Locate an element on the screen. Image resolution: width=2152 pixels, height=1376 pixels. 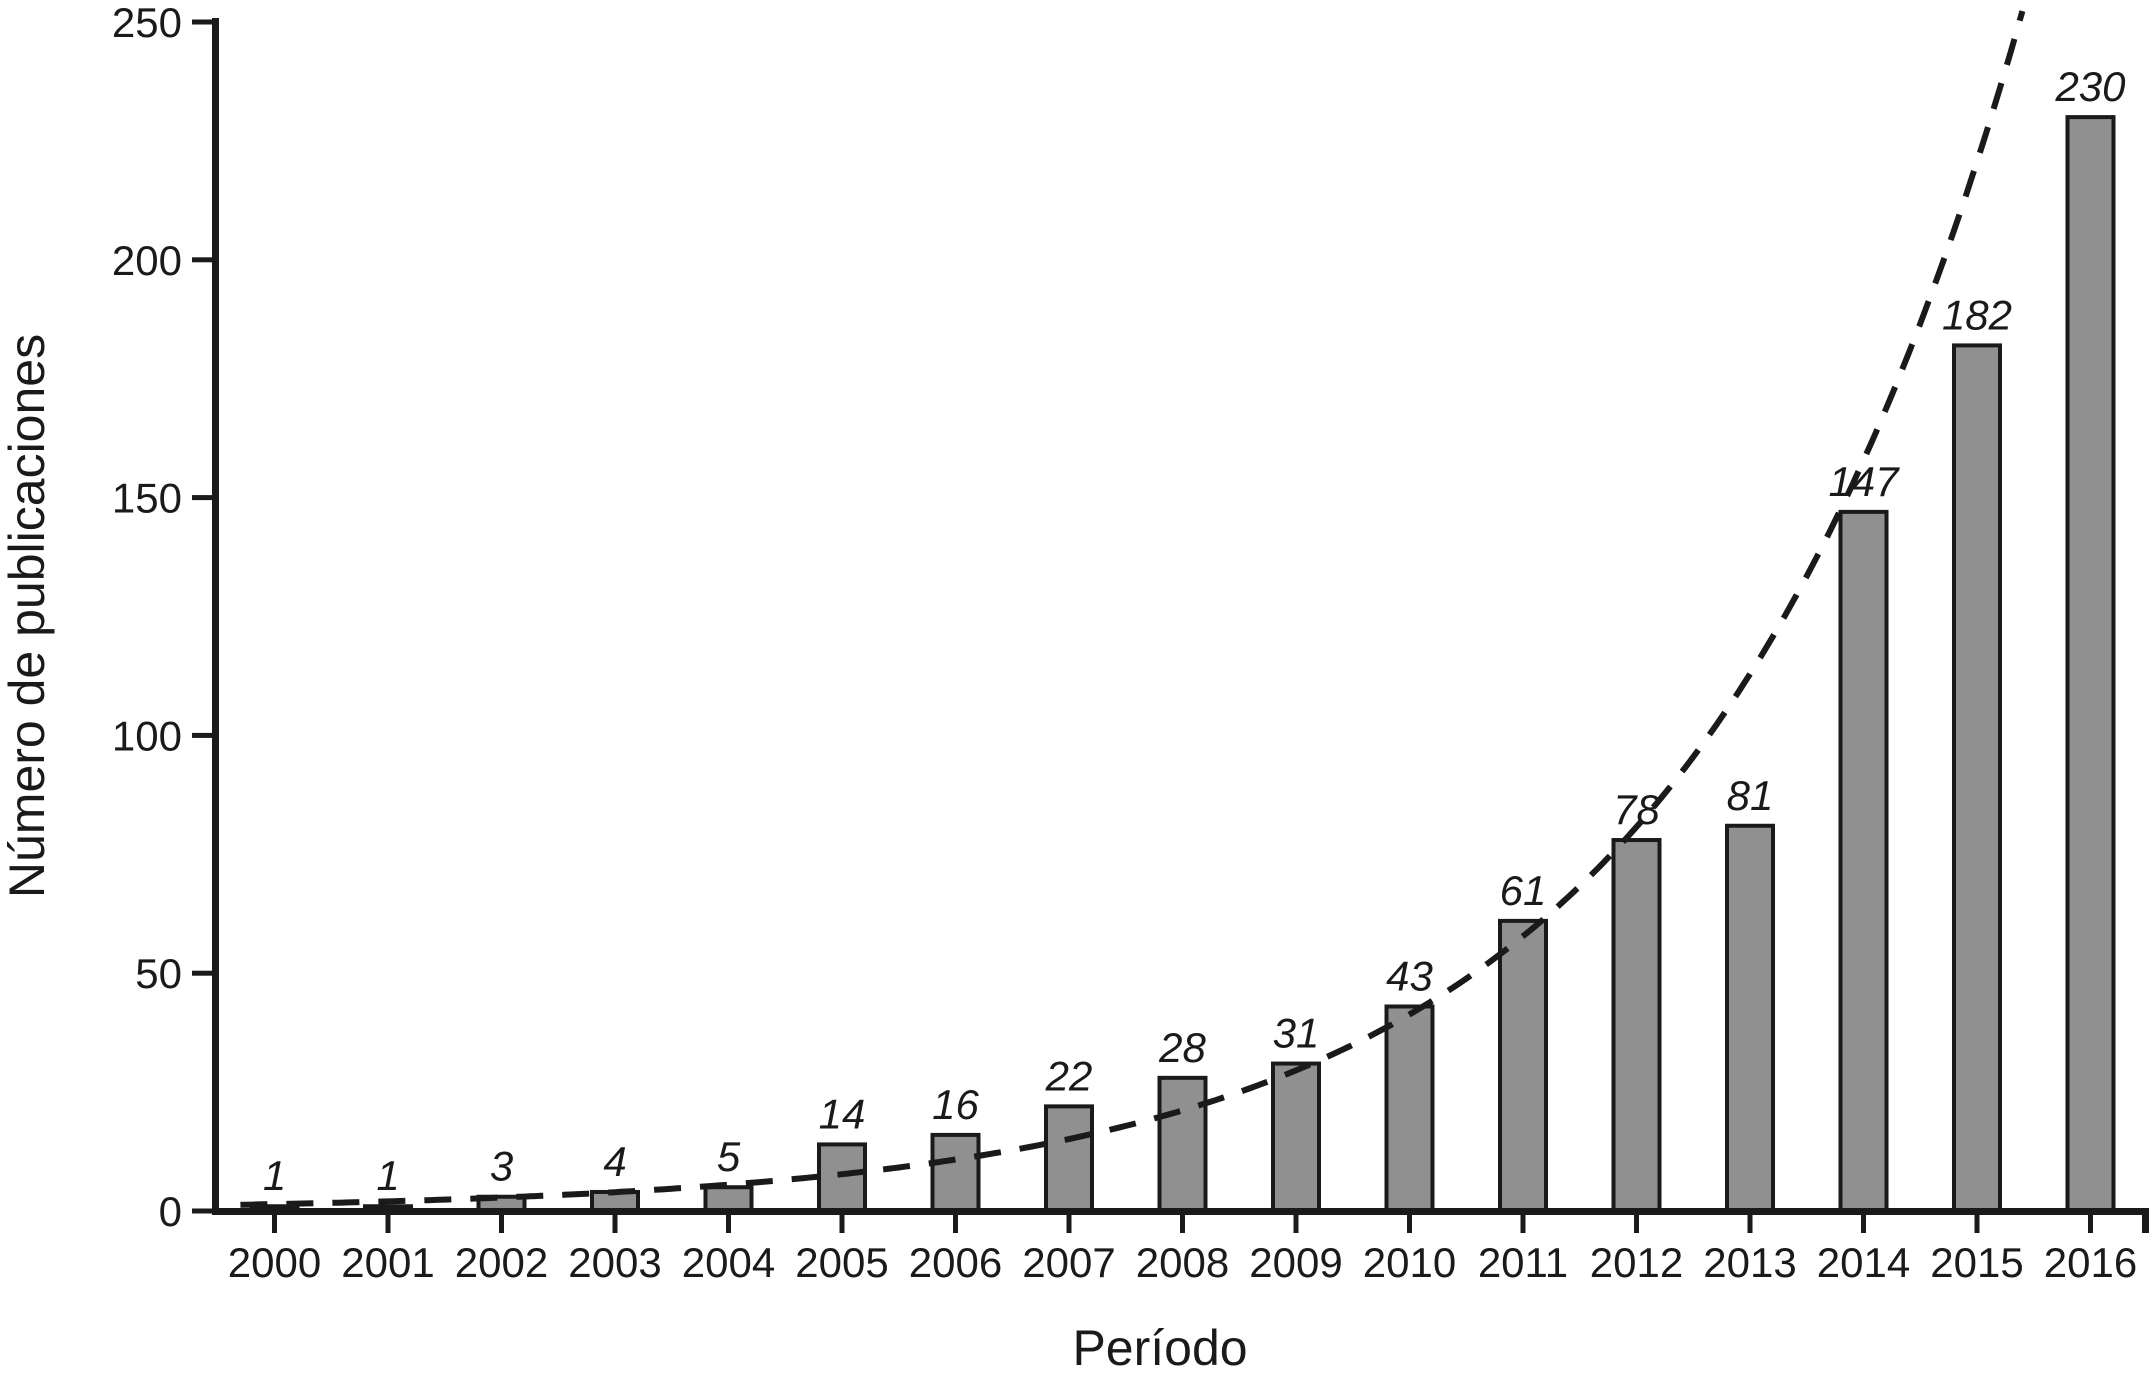
bar-2015 is located at coordinates (1977, 779).